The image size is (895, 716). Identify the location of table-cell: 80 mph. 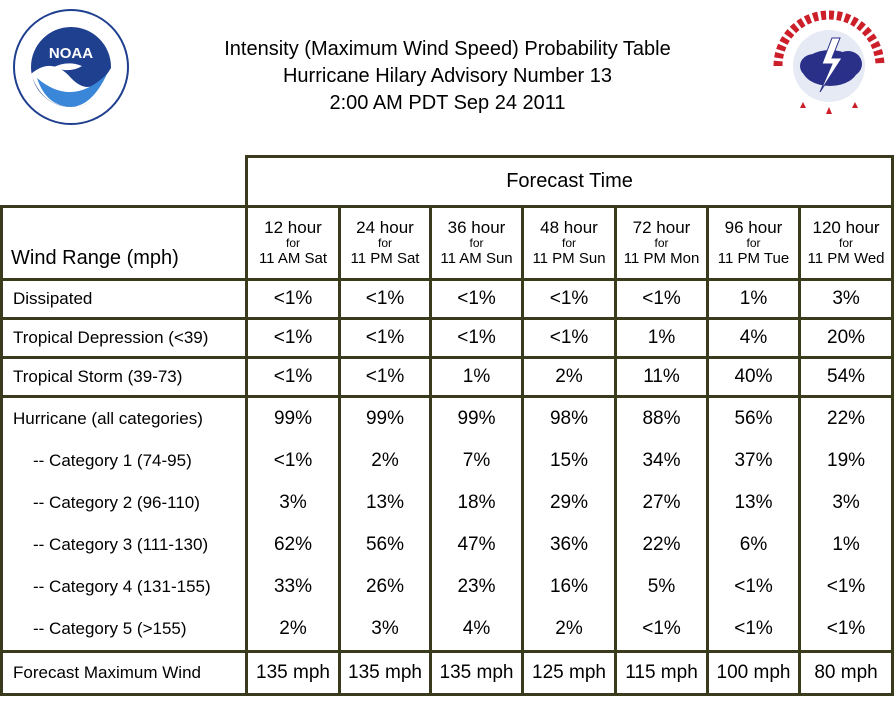
(846, 673).